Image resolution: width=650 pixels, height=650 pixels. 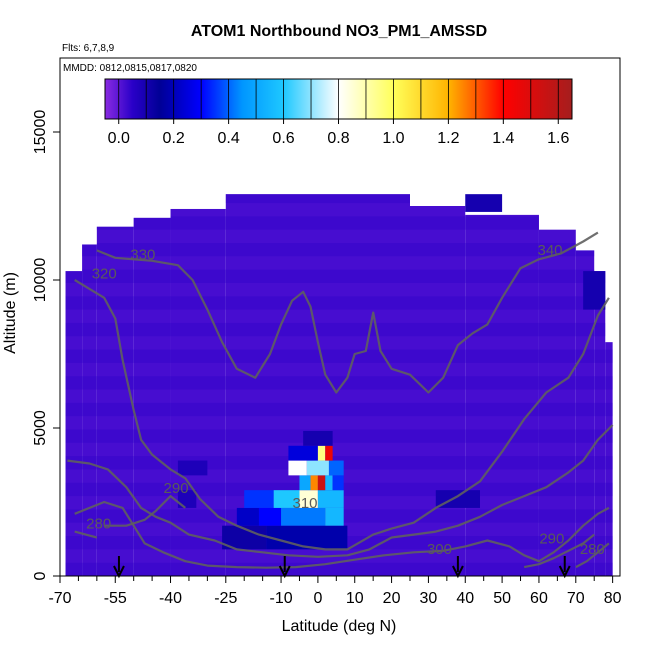 I want to click on x-tick-label-11: 60, so click(x=539, y=598).